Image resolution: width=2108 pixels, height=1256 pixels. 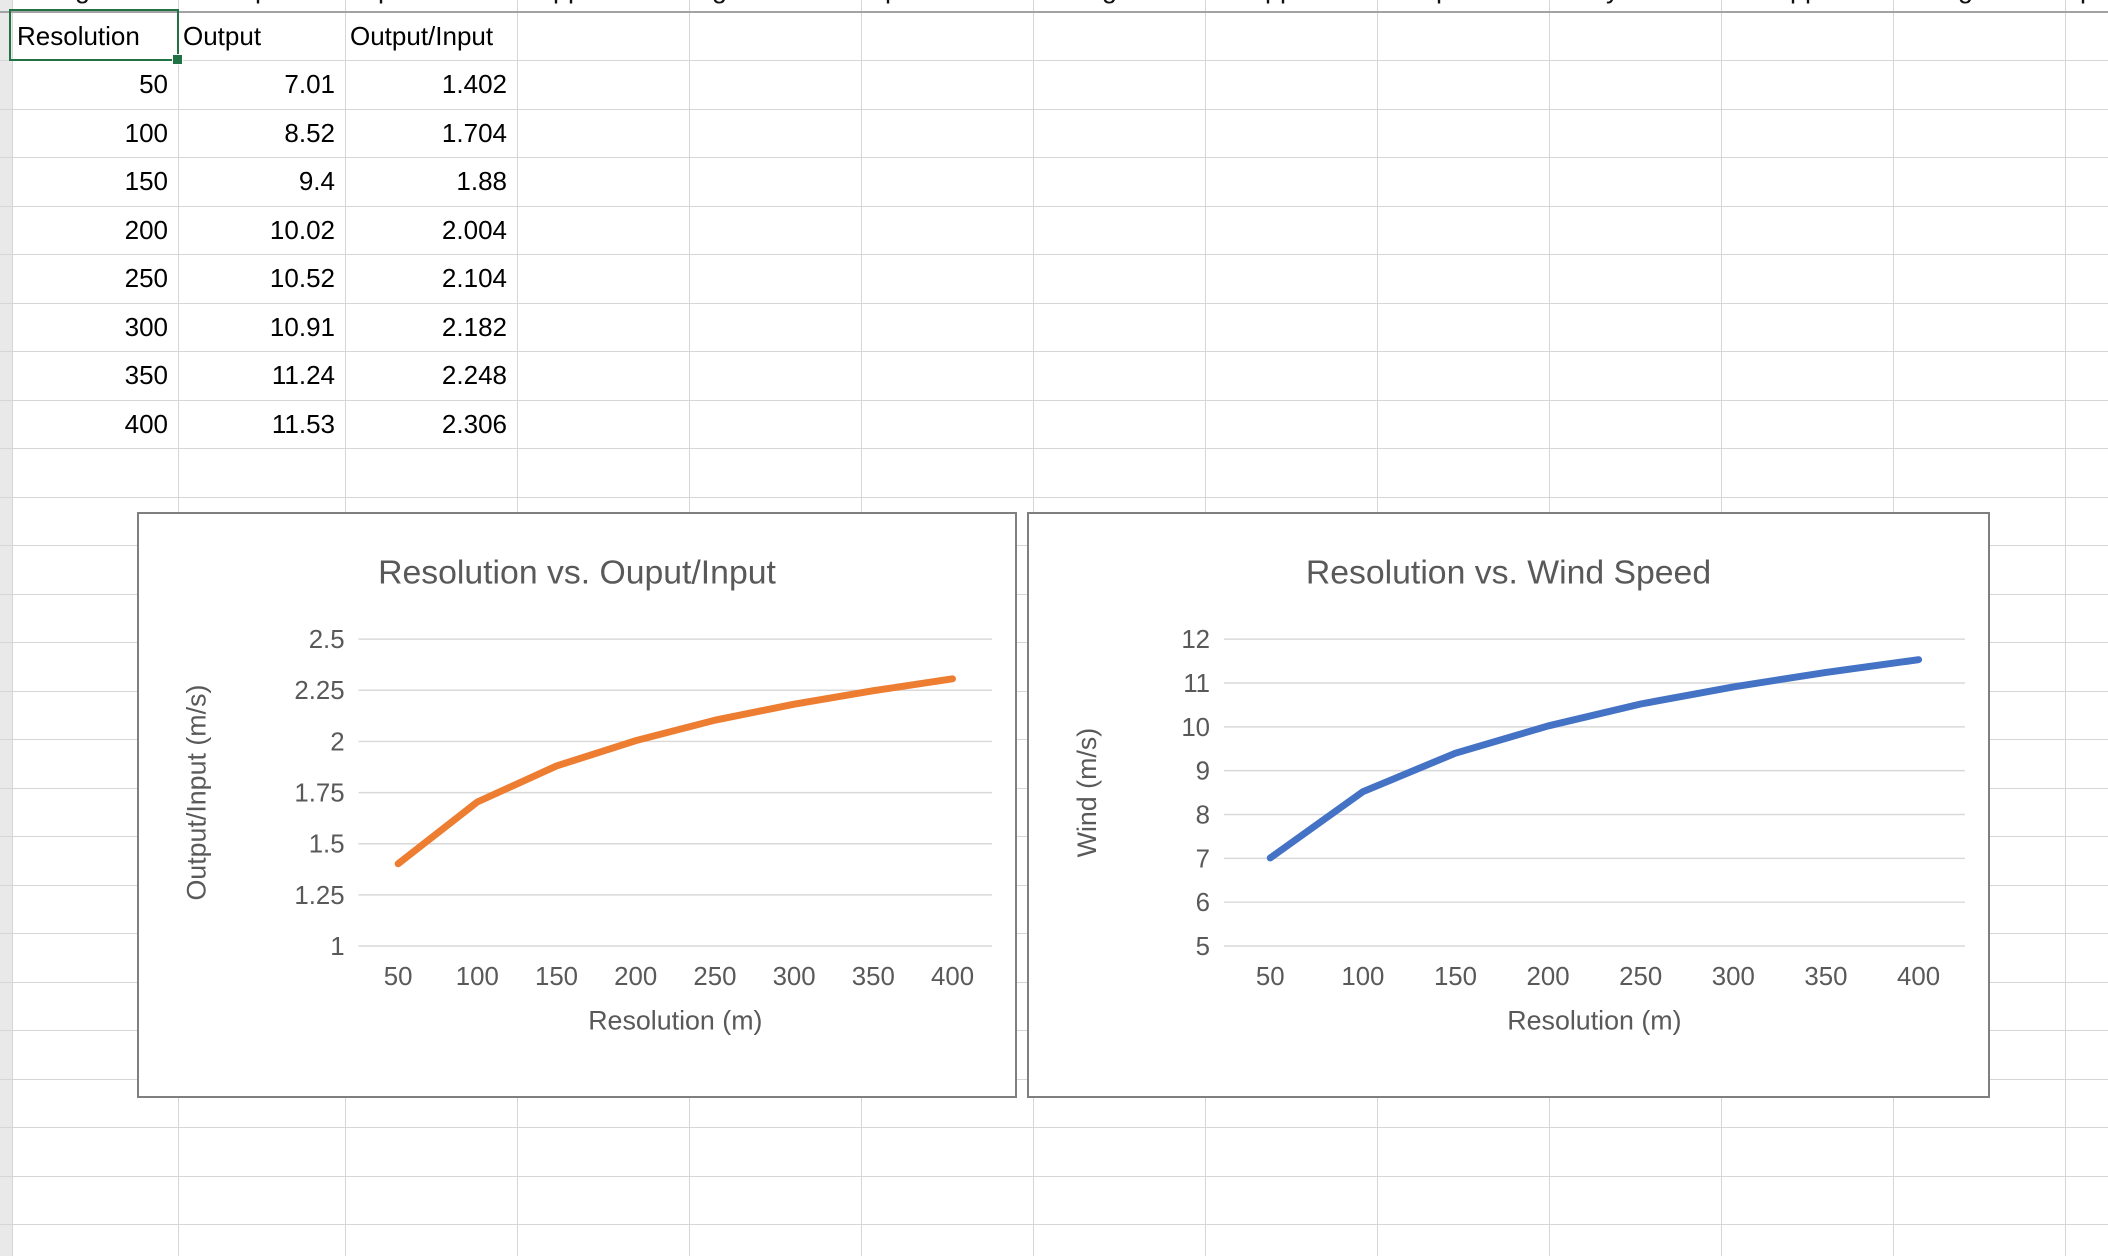 I want to click on cell-A8: 350, so click(x=146, y=375).